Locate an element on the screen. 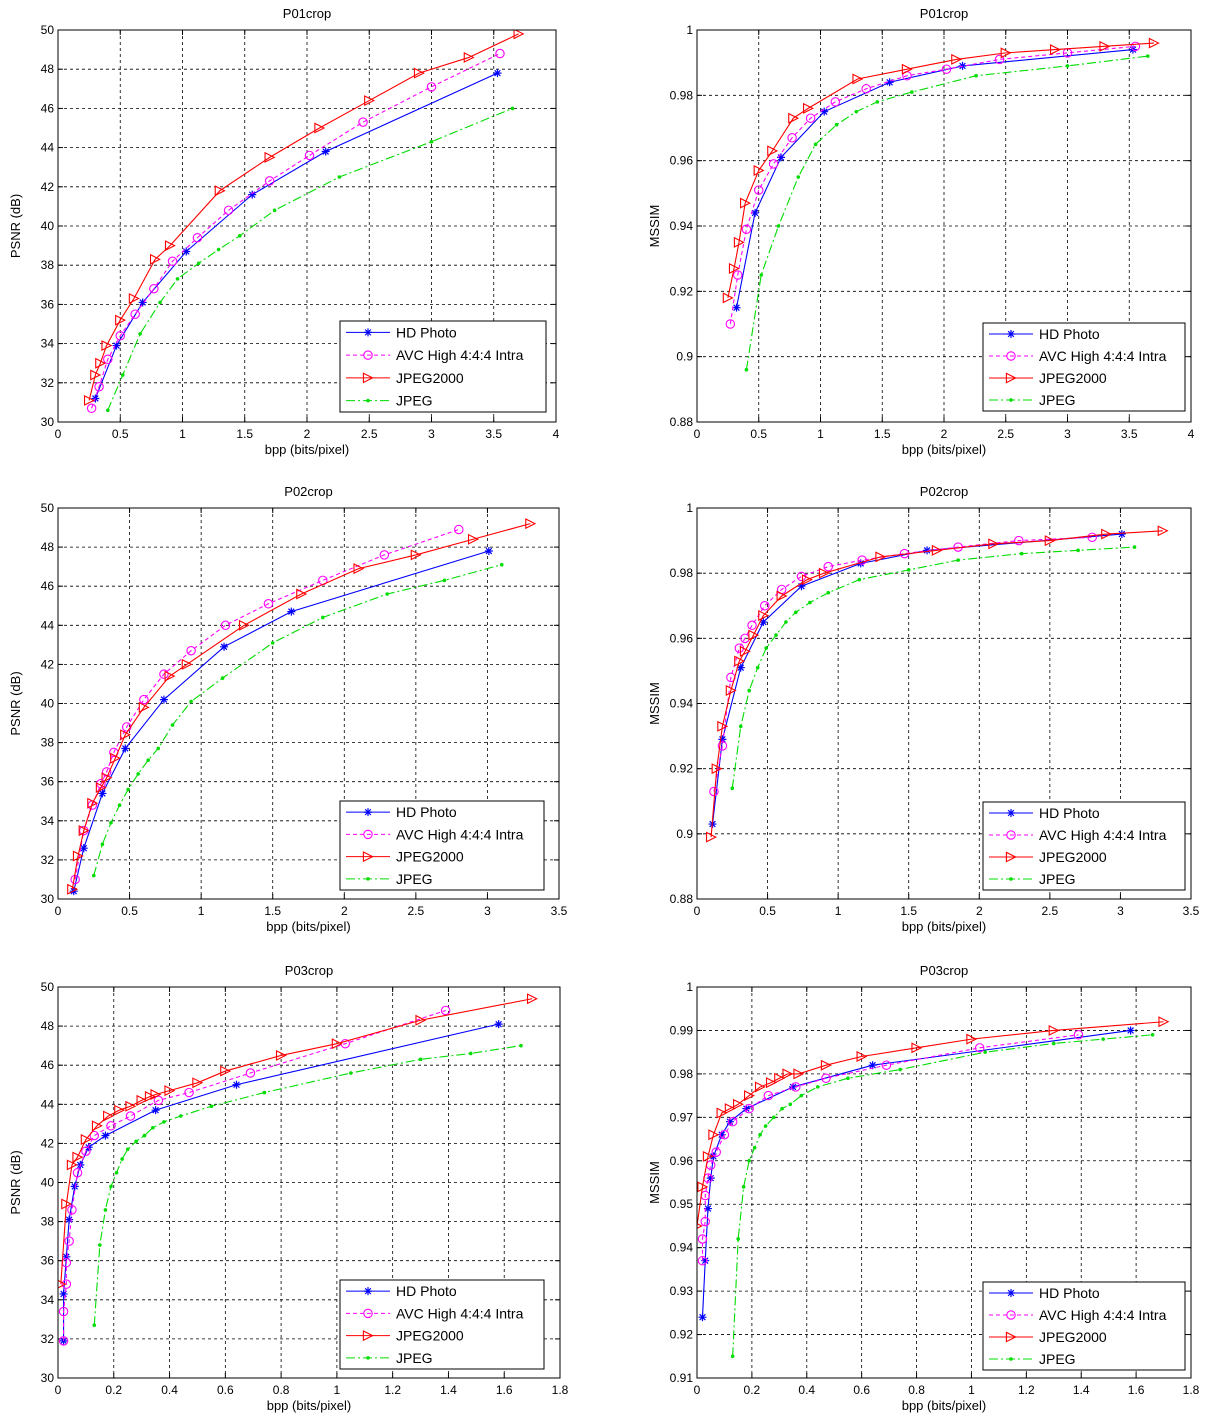 The width and height of the screenshot is (1208, 1424). y-tick-label: 34 is located at coordinates (48, 1300).